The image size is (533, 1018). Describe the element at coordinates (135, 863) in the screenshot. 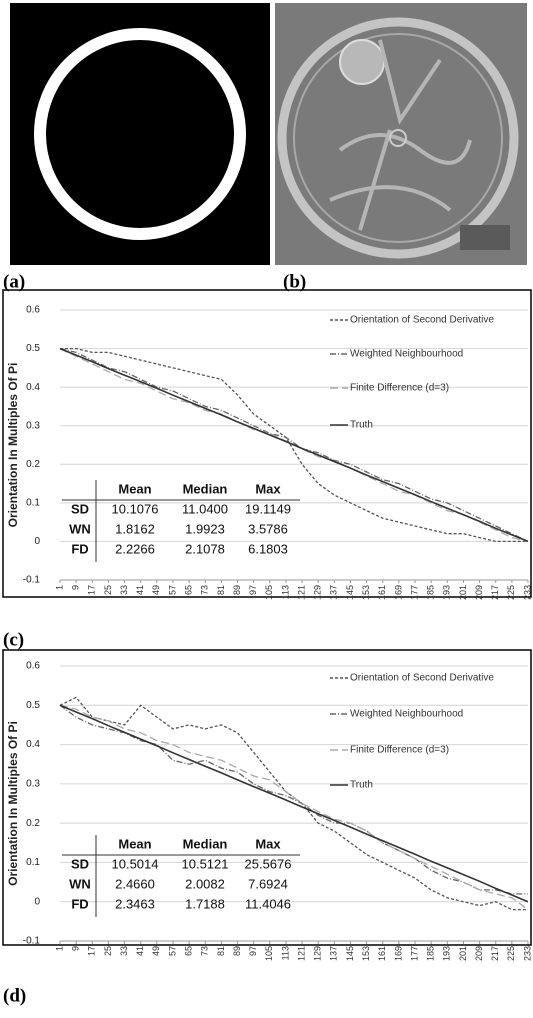

I see `table-cell: 10.5014` at that location.